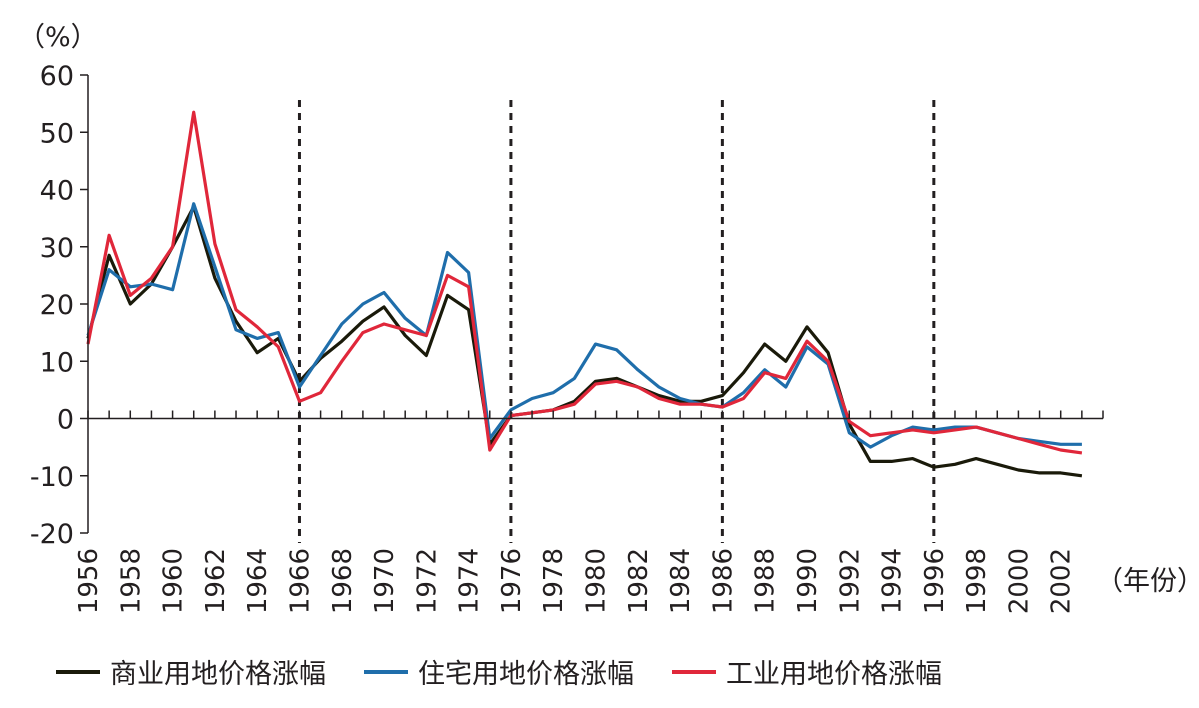 The width and height of the screenshot is (1199, 708). I want to click on y-tick-label: 40, so click(57, 191).